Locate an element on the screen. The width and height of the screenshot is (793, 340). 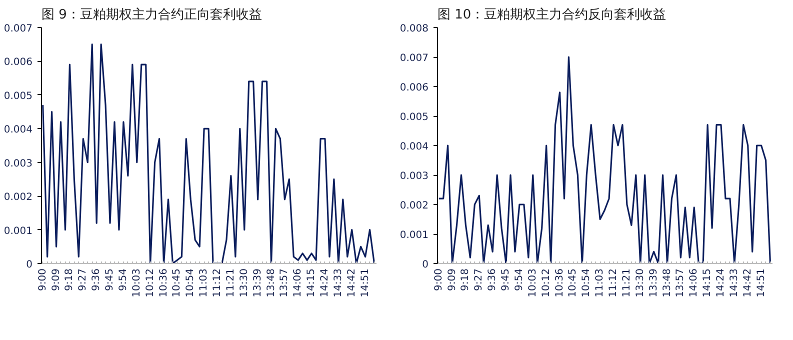
y-tick-label: 0.008 is located at coordinates (414, 29).